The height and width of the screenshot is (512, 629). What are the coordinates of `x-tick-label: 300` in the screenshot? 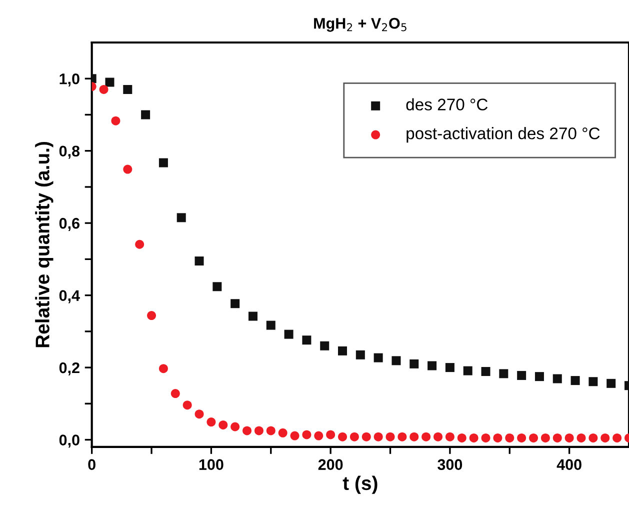 It's located at (450, 464).